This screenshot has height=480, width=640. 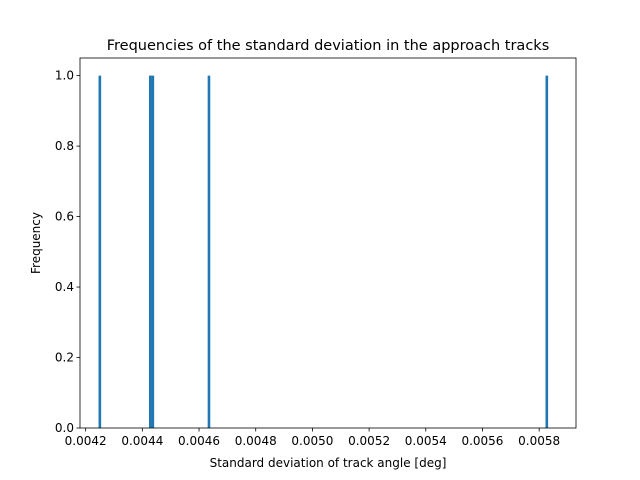 I want to click on y-tick-label-0: 0.0, so click(x=64, y=428).